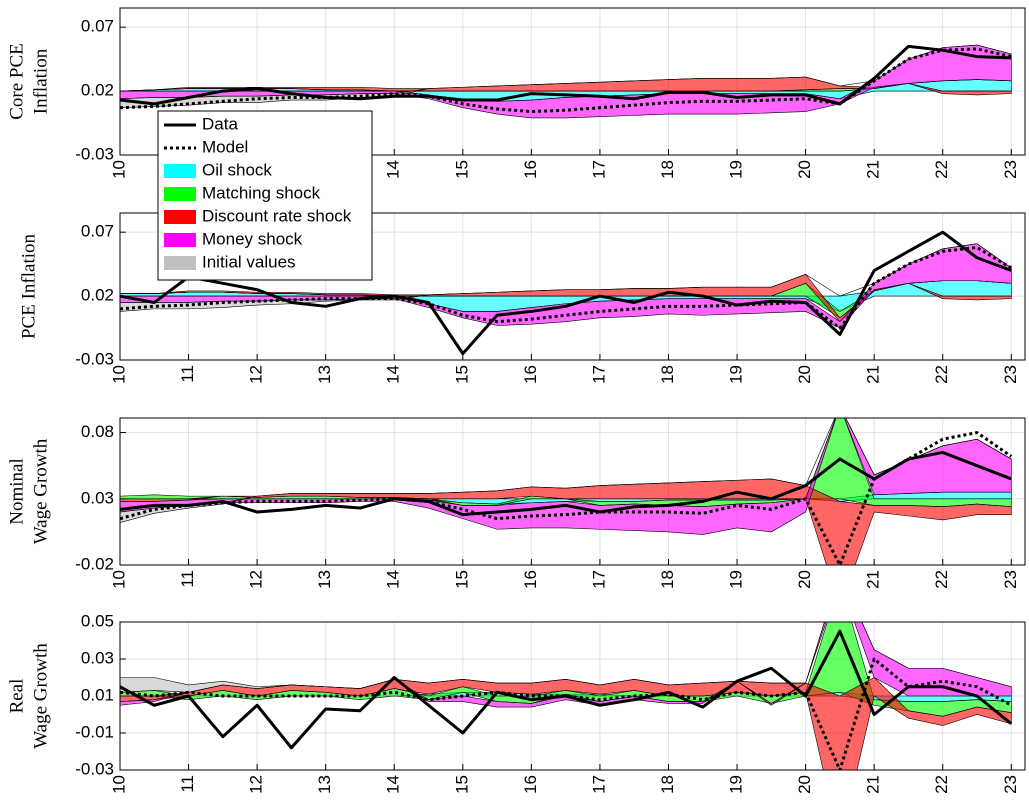 This screenshot has height=804, width=1029. What do you see at coordinates (97, 694) in the screenshot?
I see `y-tick-label: 0.01` at bounding box center [97, 694].